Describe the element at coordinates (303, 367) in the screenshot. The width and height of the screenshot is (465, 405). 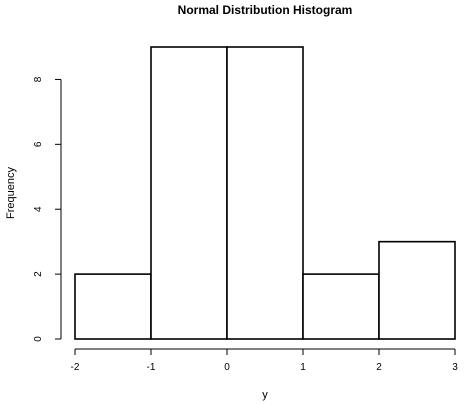
I see `x-tick-label: 1` at that location.